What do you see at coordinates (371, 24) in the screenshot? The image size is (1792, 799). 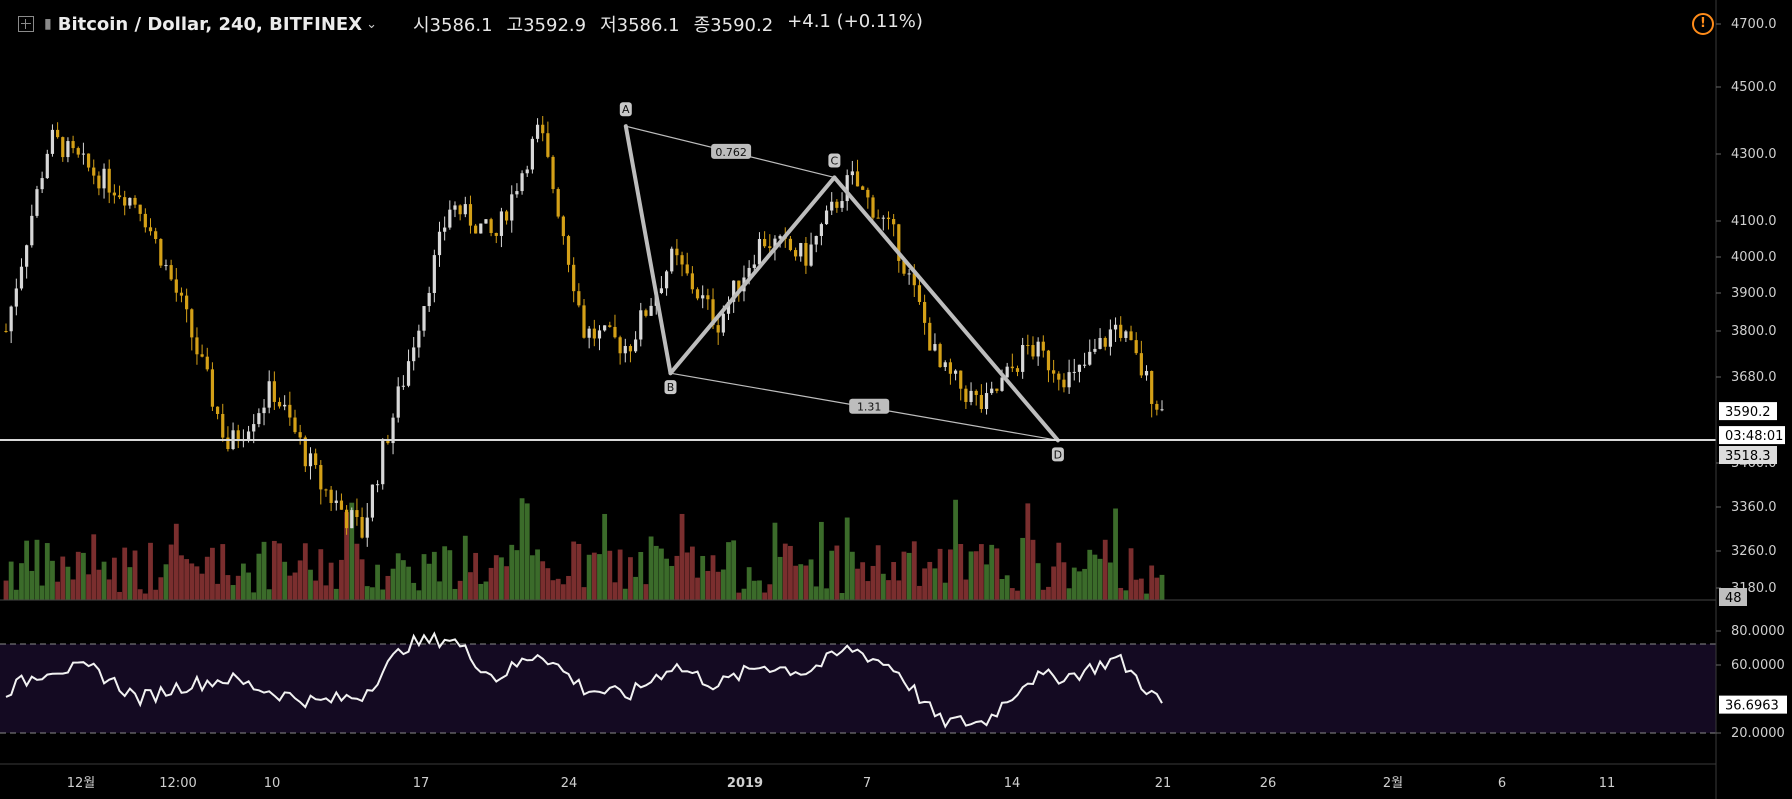 I see `chevron-down-icon: ⌄` at bounding box center [371, 24].